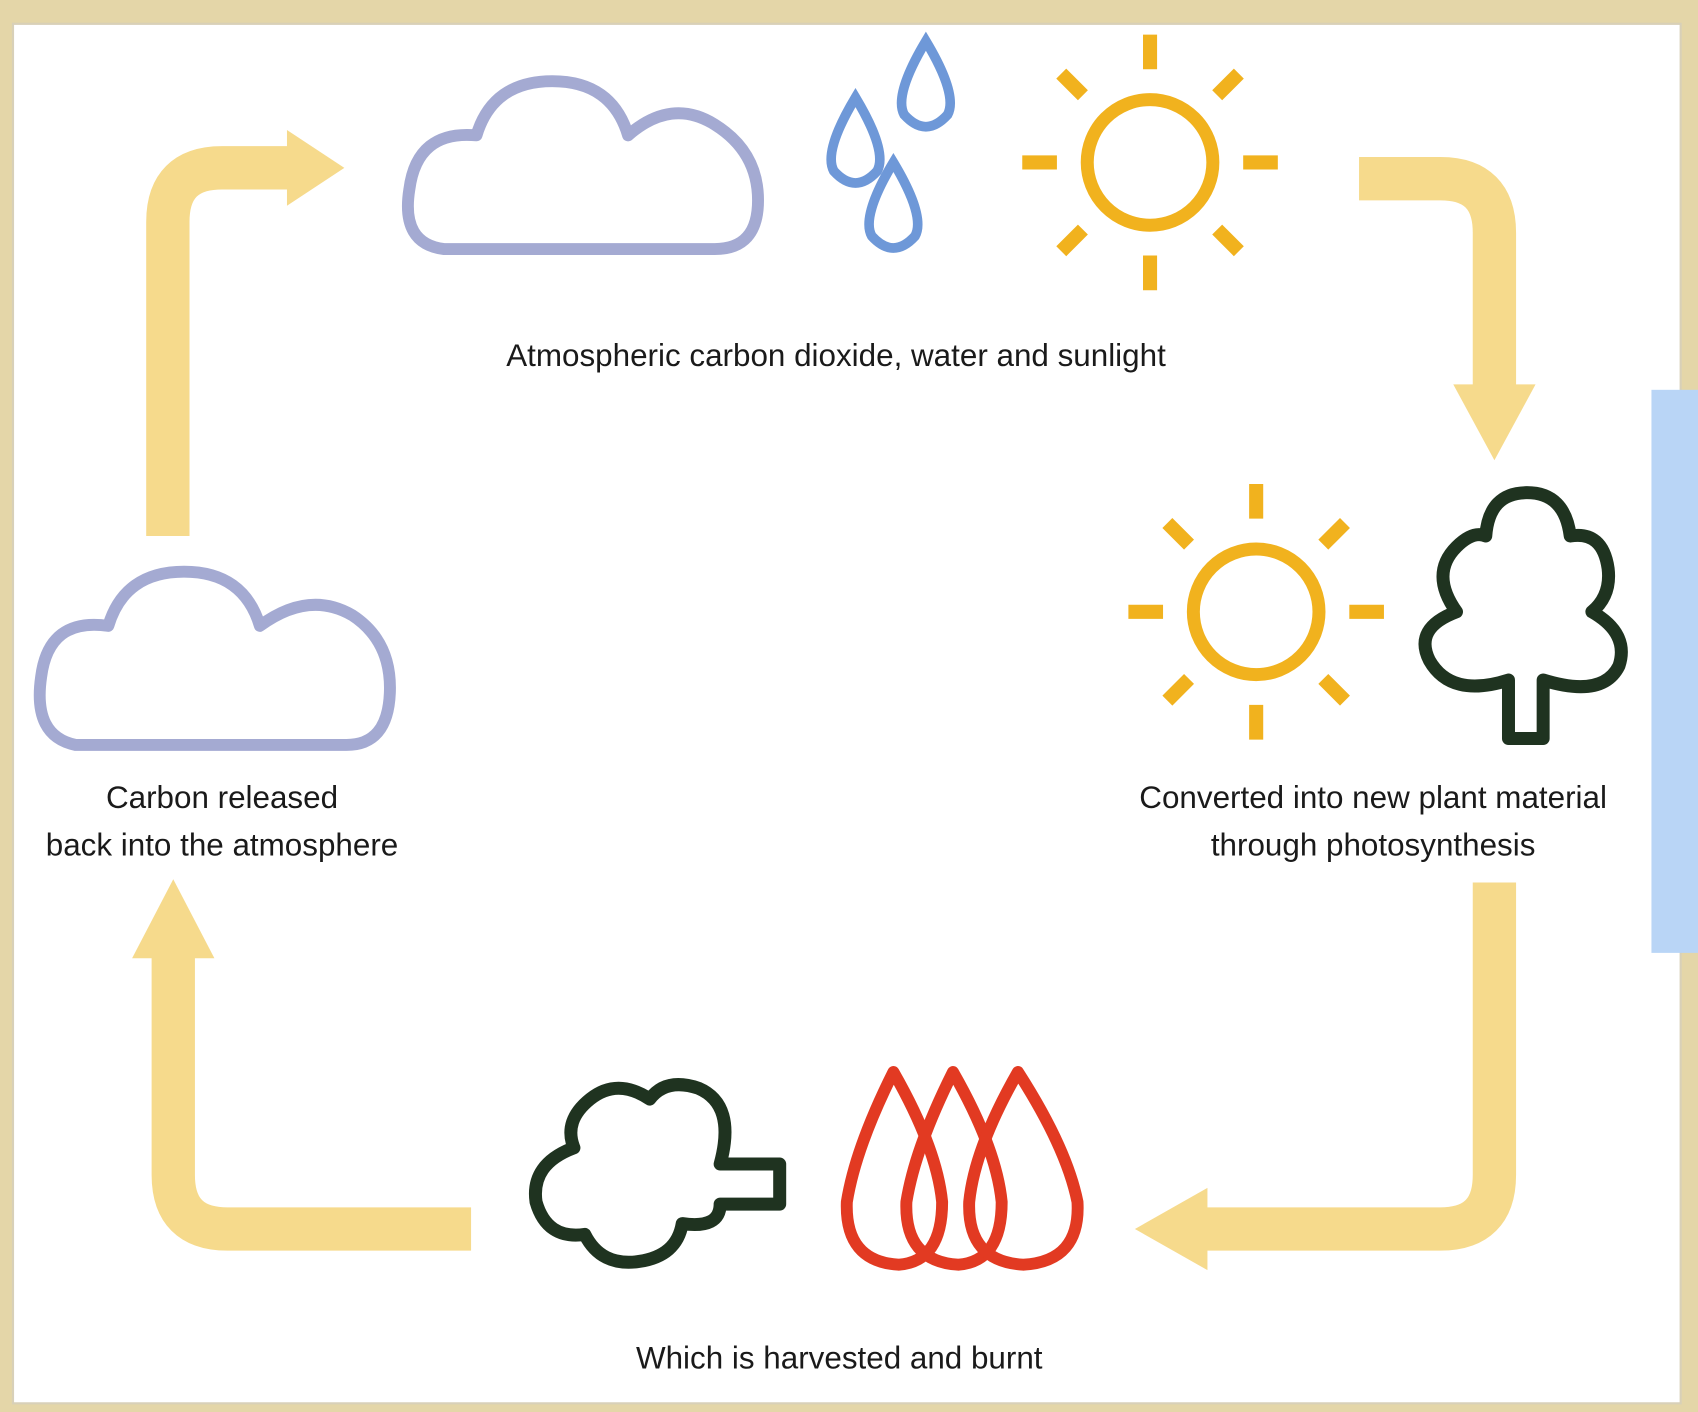  What do you see at coordinates (1373, 844) in the screenshot?
I see `caption: through photosynthesis` at bounding box center [1373, 844].